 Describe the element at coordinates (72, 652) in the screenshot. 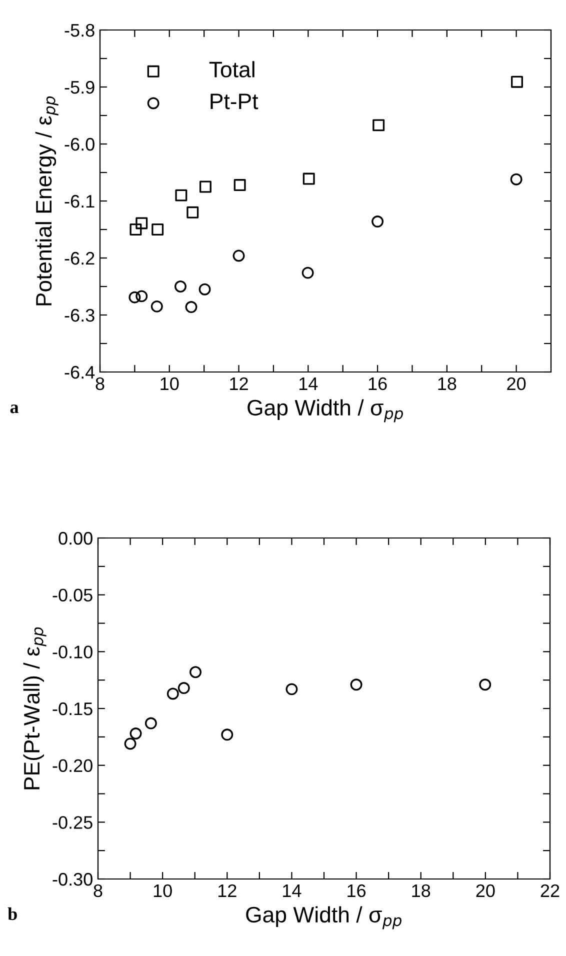

I see `y-tick-label: -0.10` at that location.